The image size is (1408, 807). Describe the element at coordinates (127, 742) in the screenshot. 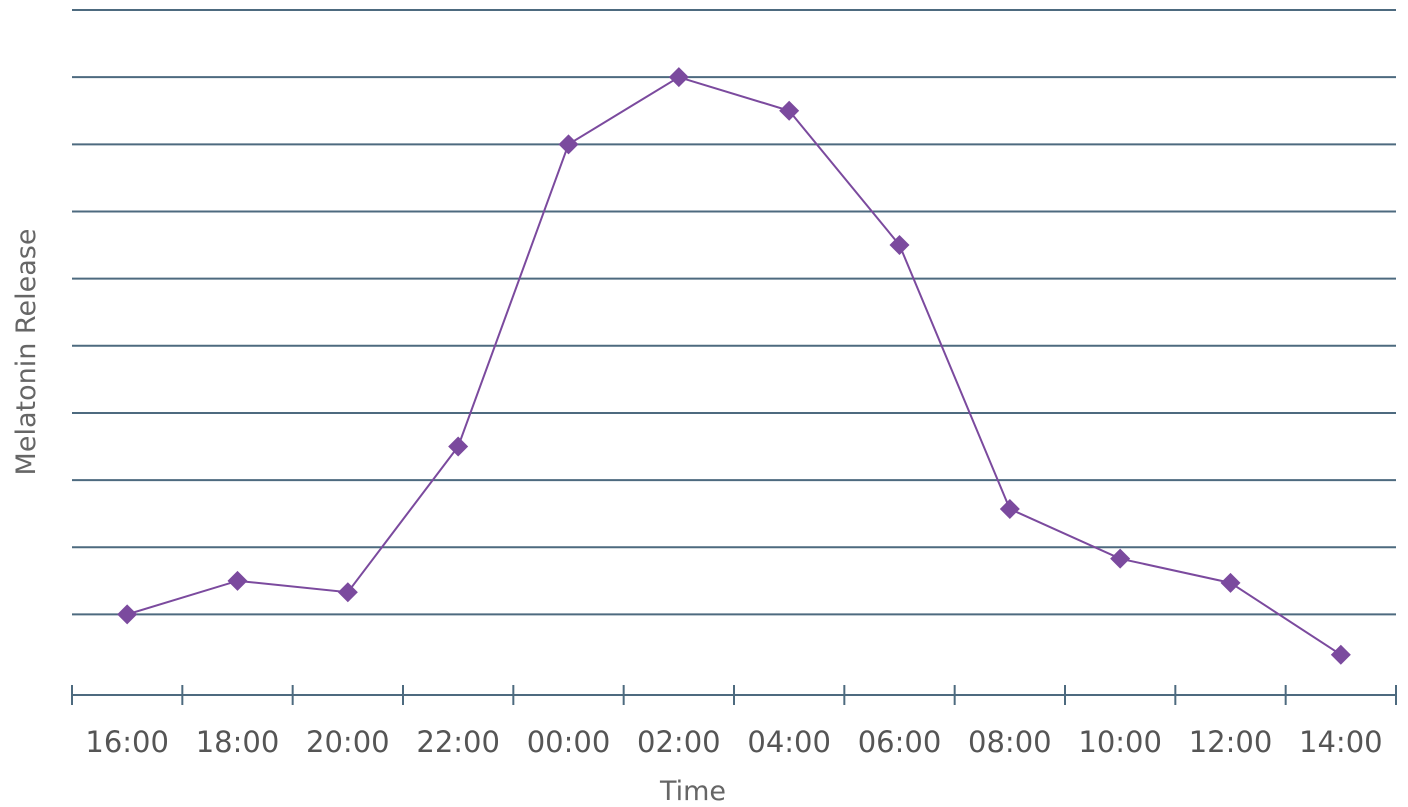

I see `x-tick-label: 16:00` at that location.